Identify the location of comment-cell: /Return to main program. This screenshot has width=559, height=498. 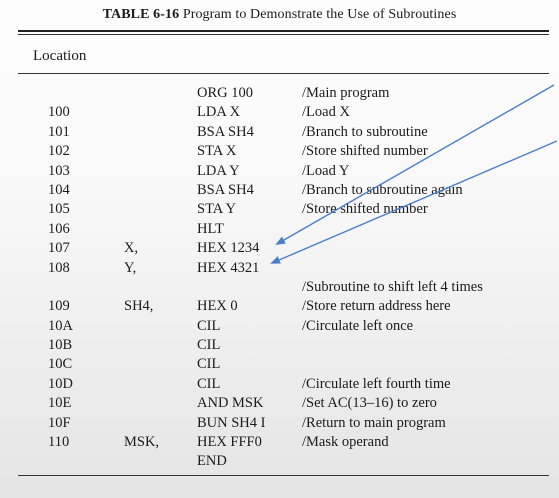
(374, 422).